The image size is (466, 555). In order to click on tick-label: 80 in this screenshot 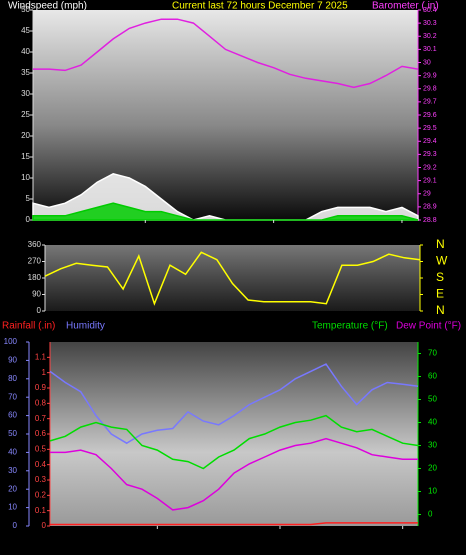, I will do `click(12, 378)`.